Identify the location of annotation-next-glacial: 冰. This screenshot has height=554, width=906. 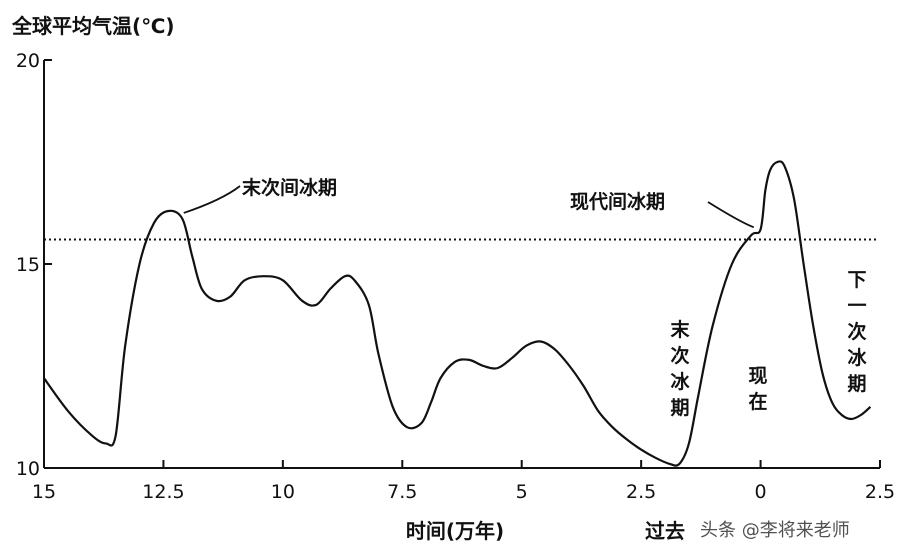
(857, 357).